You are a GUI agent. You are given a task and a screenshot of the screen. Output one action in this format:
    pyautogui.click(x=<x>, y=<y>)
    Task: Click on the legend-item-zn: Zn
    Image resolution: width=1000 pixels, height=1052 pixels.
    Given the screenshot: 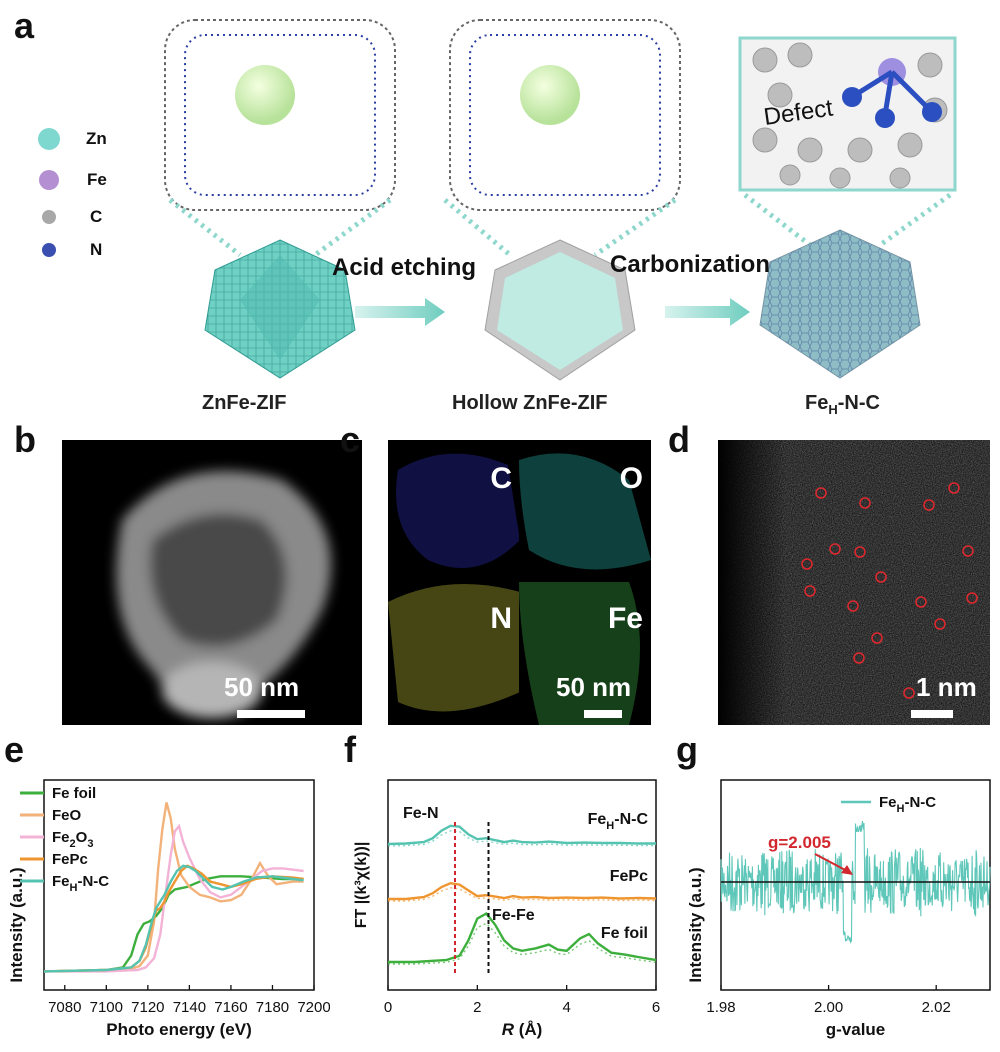 What is the action you would take?
    pyautogui.click(x=72, y=139)
    